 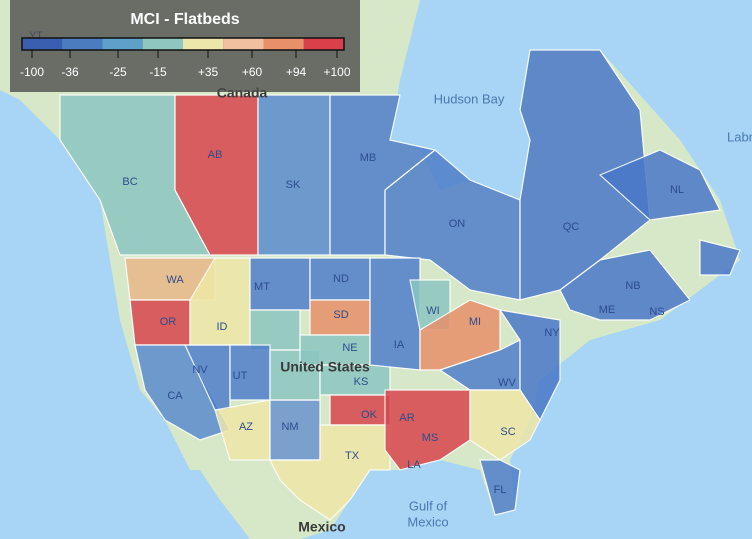 I want to click on region-label: QC, so click(x=571, y=227).